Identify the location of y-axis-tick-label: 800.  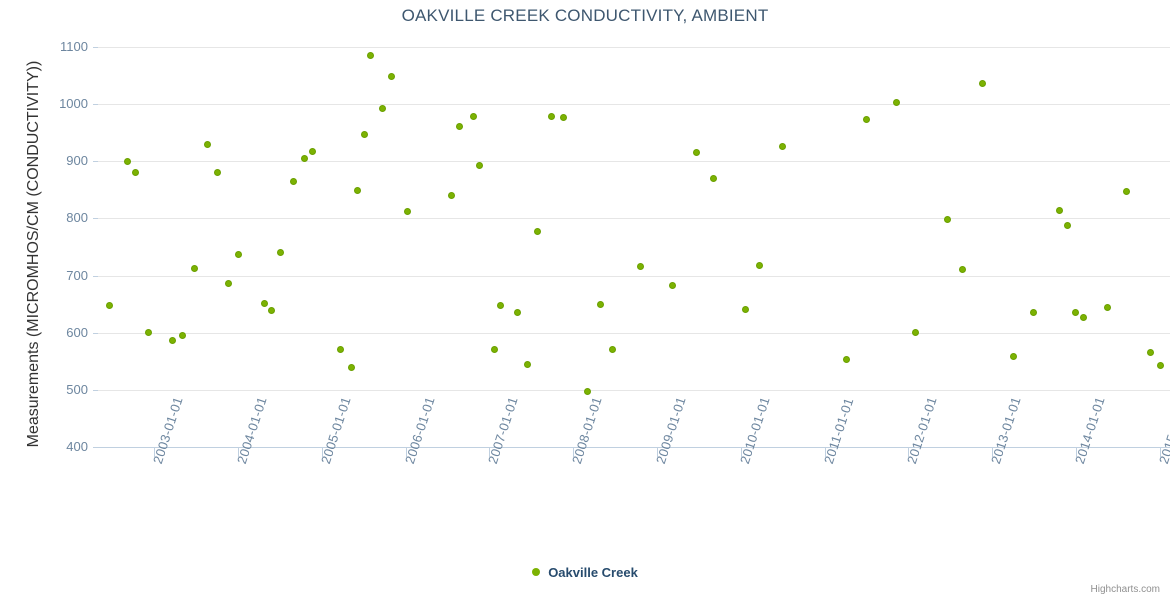
(77, 218).